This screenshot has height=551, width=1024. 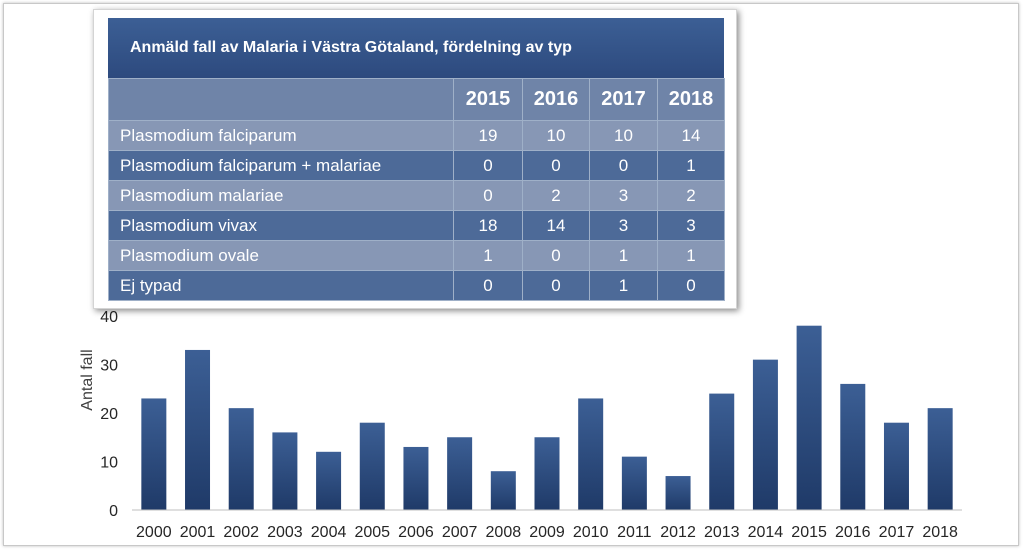 I want to click on x-tick-label: 2016, so click(x=853, y=532).